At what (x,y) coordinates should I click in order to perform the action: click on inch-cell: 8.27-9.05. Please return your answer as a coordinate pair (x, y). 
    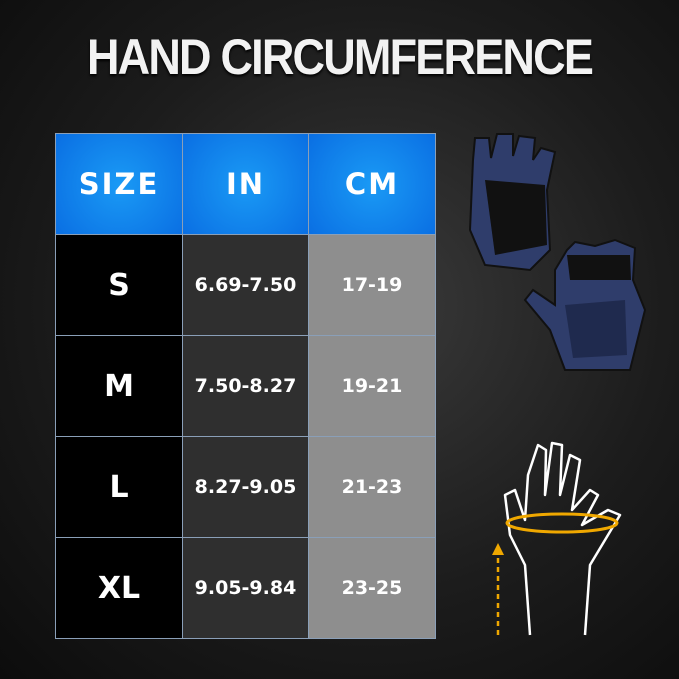
    Looking at the image, I should click on (245, 487).